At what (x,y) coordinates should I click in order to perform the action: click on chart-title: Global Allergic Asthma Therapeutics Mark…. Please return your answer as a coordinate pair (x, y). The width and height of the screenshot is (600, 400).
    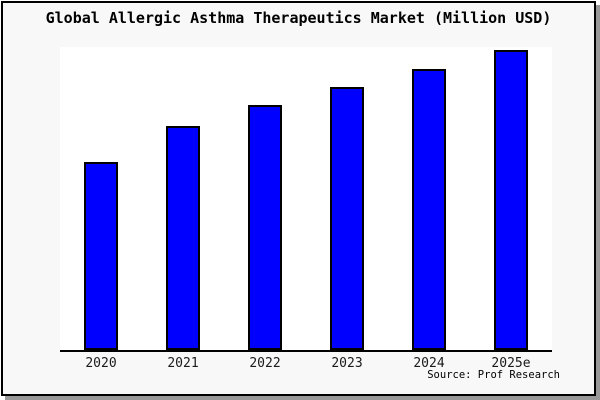
    Looking at the image, I should click on (298, 18).